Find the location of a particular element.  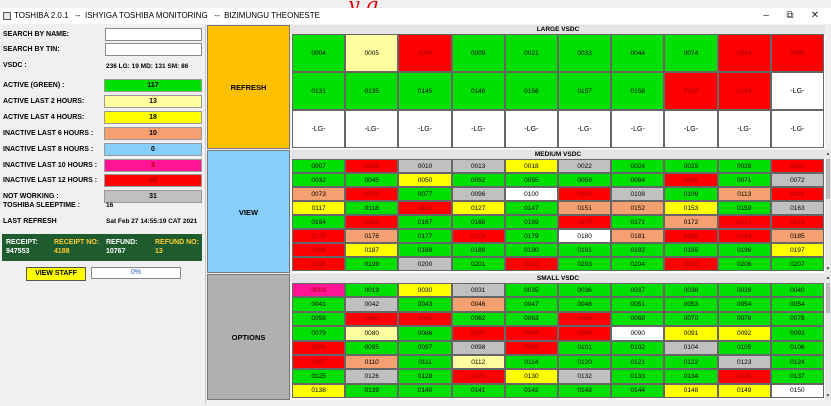

medium-device-cell: 0026 is located at coordinates (744, 166).